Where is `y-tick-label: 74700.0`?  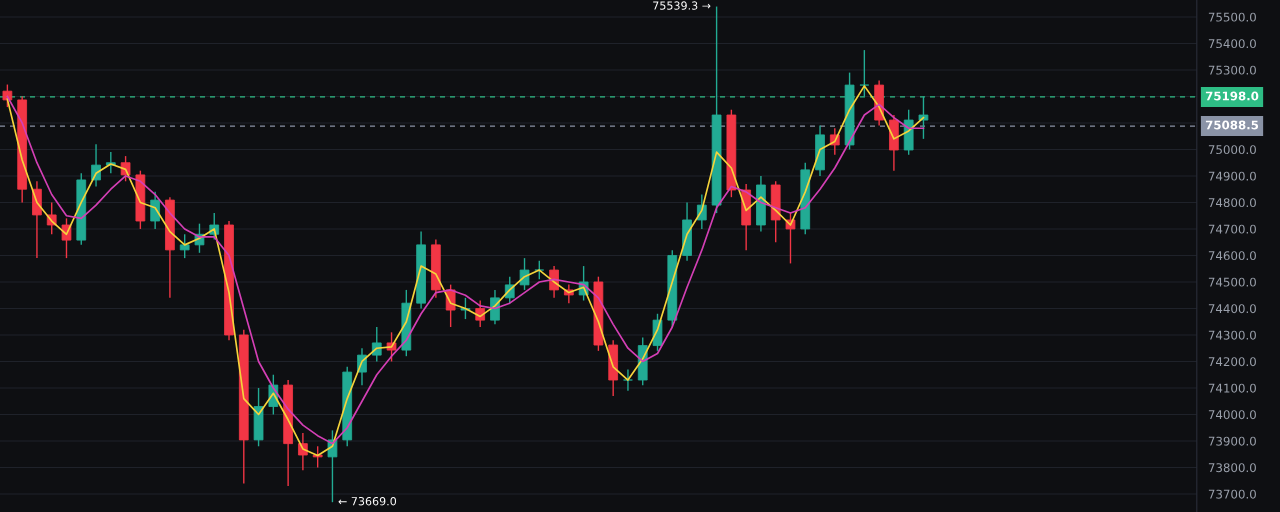 y-tick-label: 74700.0 is located at coordinates (1232, 229).